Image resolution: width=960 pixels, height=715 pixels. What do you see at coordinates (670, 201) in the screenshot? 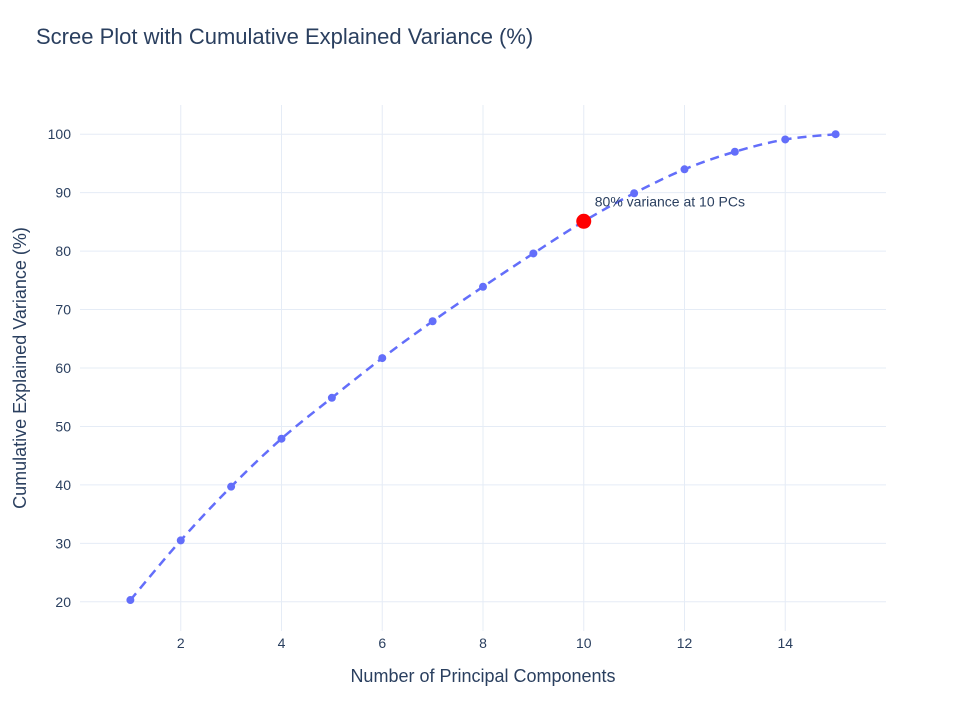
I see `annotation-label: 80% variance at 10 PCs` at bounding box center [670, 201].